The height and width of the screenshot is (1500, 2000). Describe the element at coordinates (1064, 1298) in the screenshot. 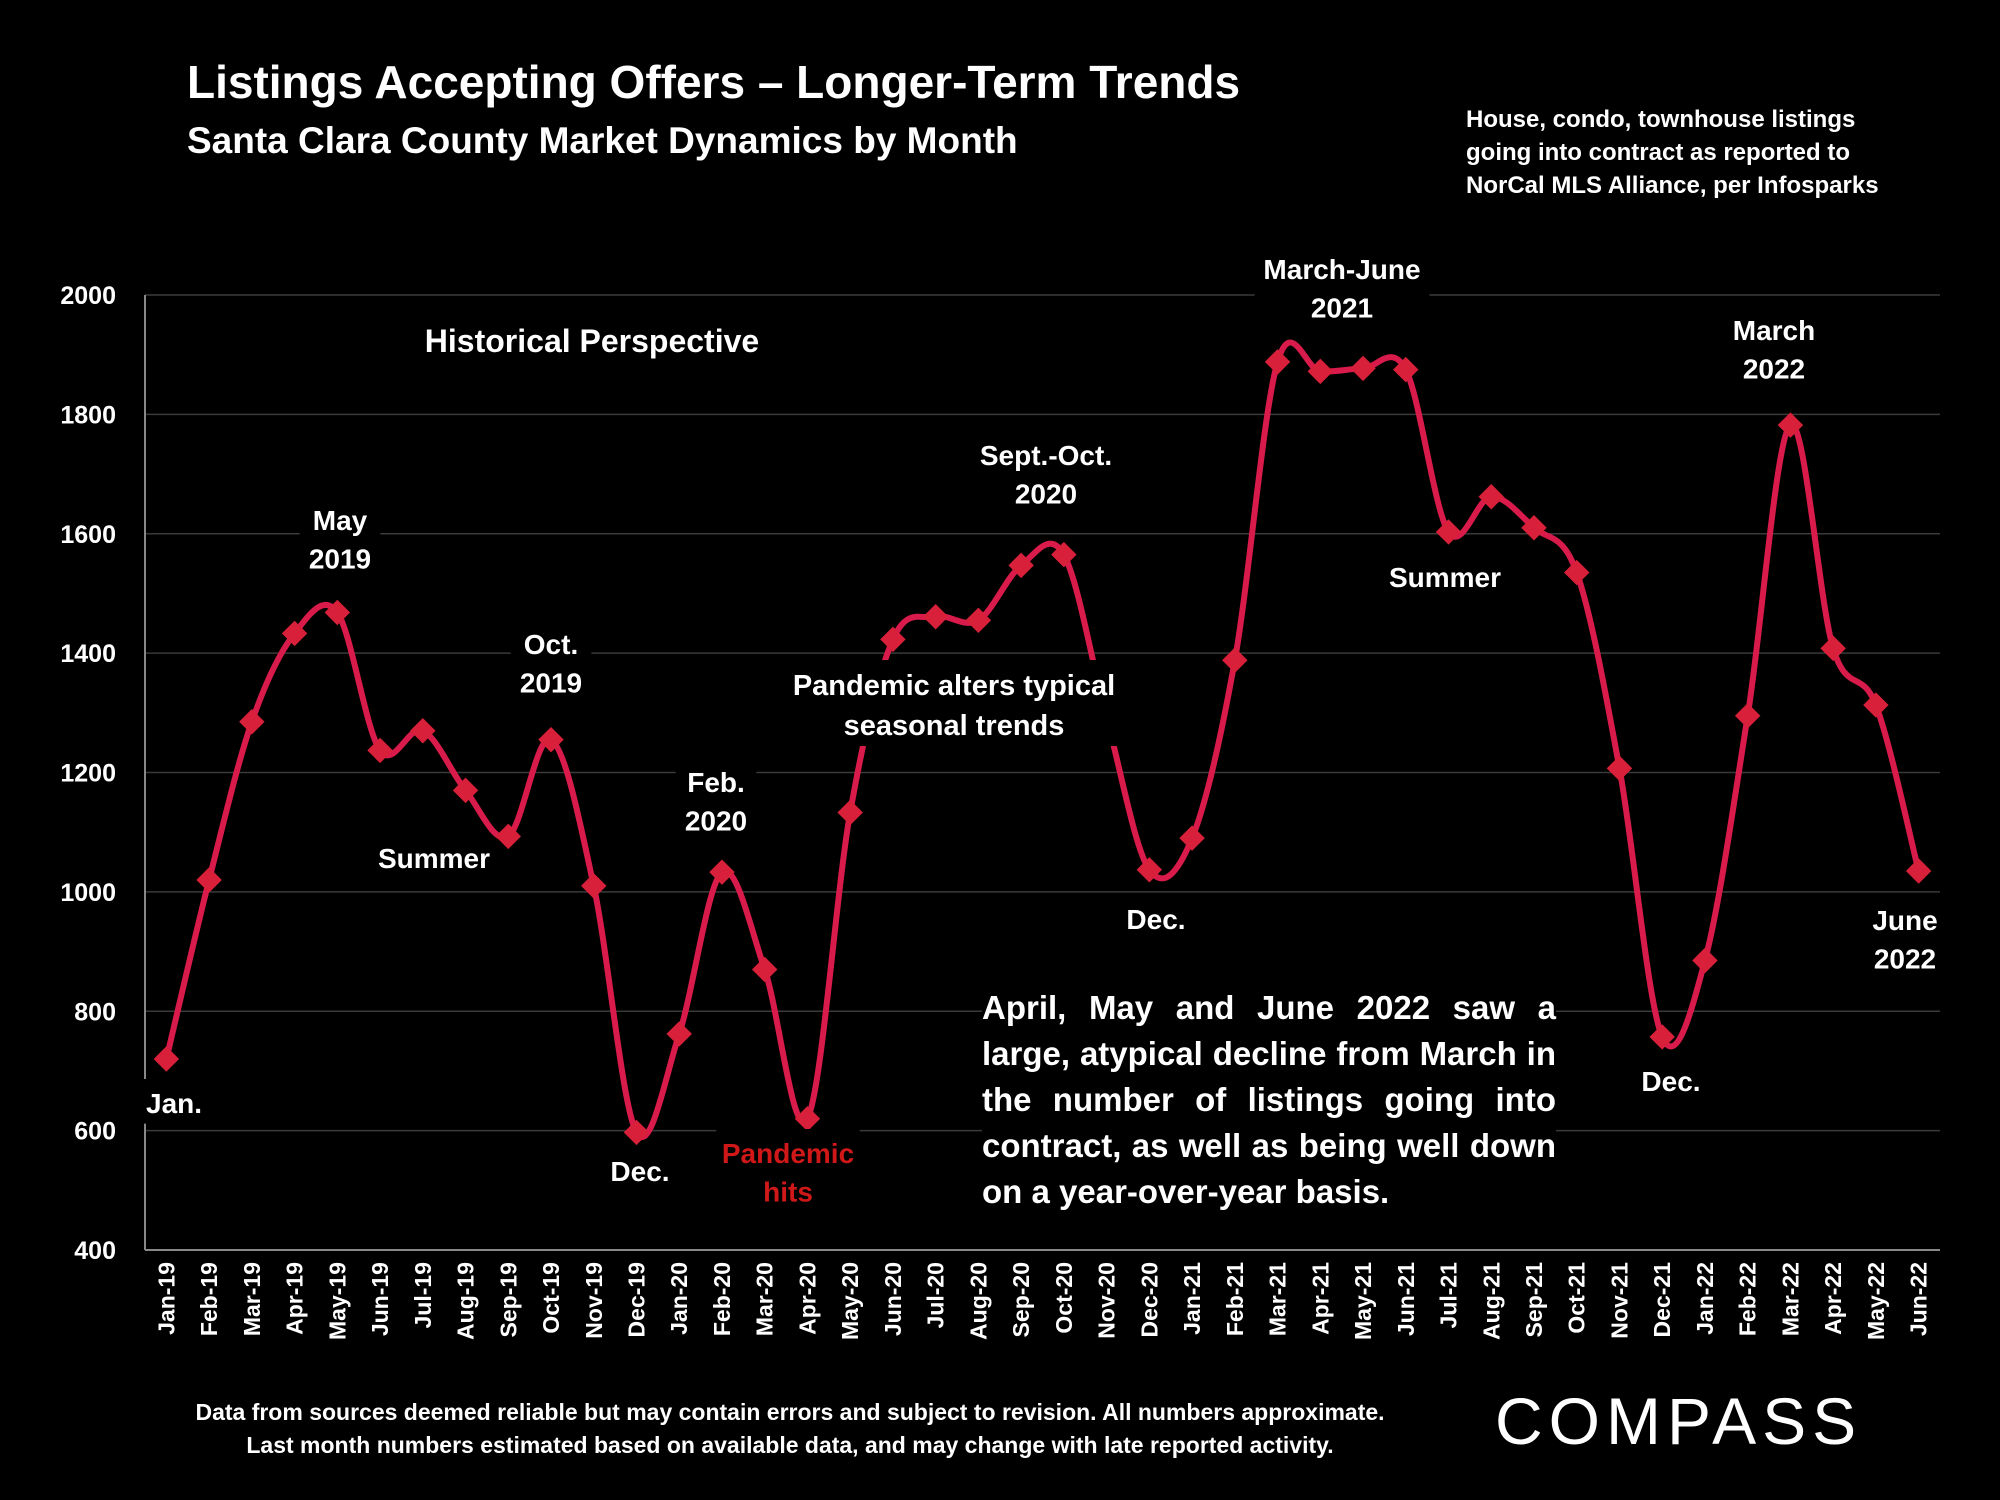

I see `x-tick-label: Oct-20` at that location.